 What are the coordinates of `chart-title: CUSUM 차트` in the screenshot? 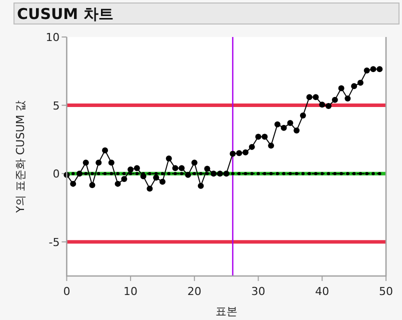 It's located at (65, 14).